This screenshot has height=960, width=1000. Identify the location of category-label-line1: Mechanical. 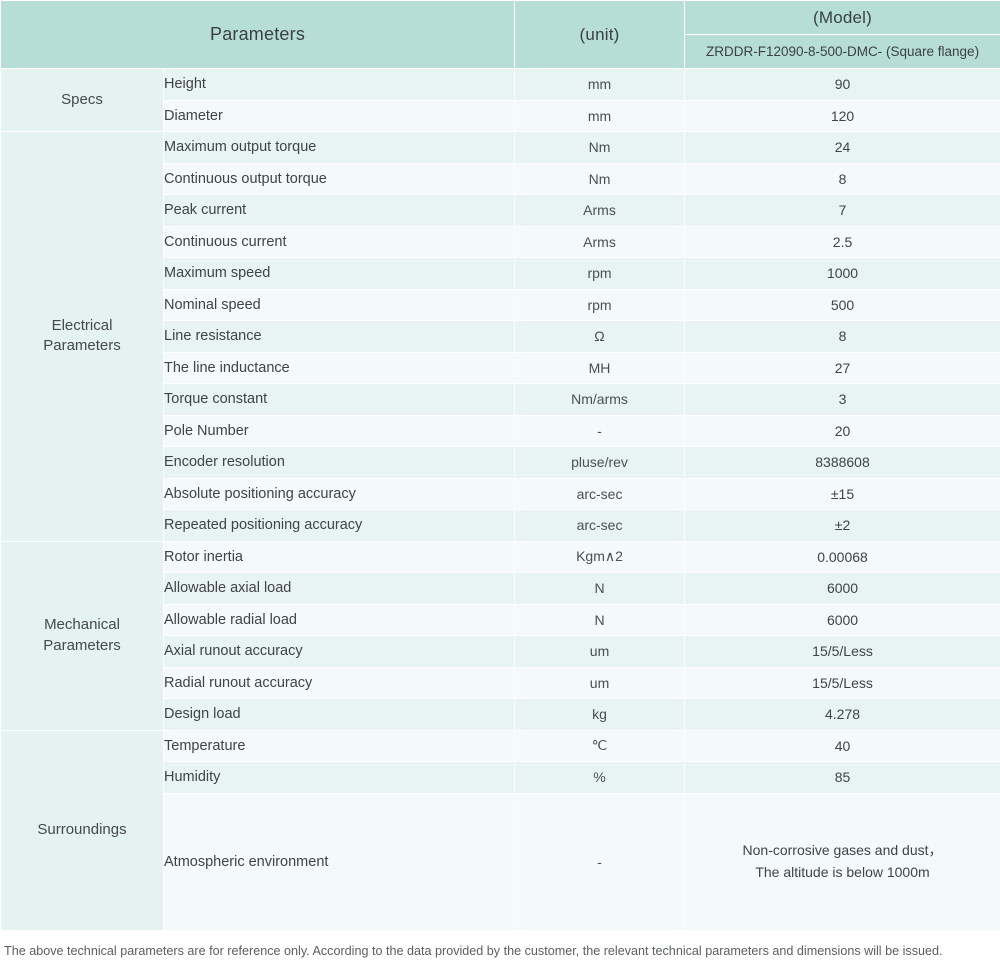
(82, 624).